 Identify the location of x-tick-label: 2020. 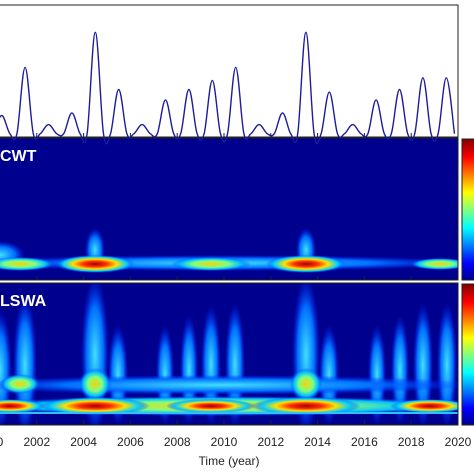
(458, 442).